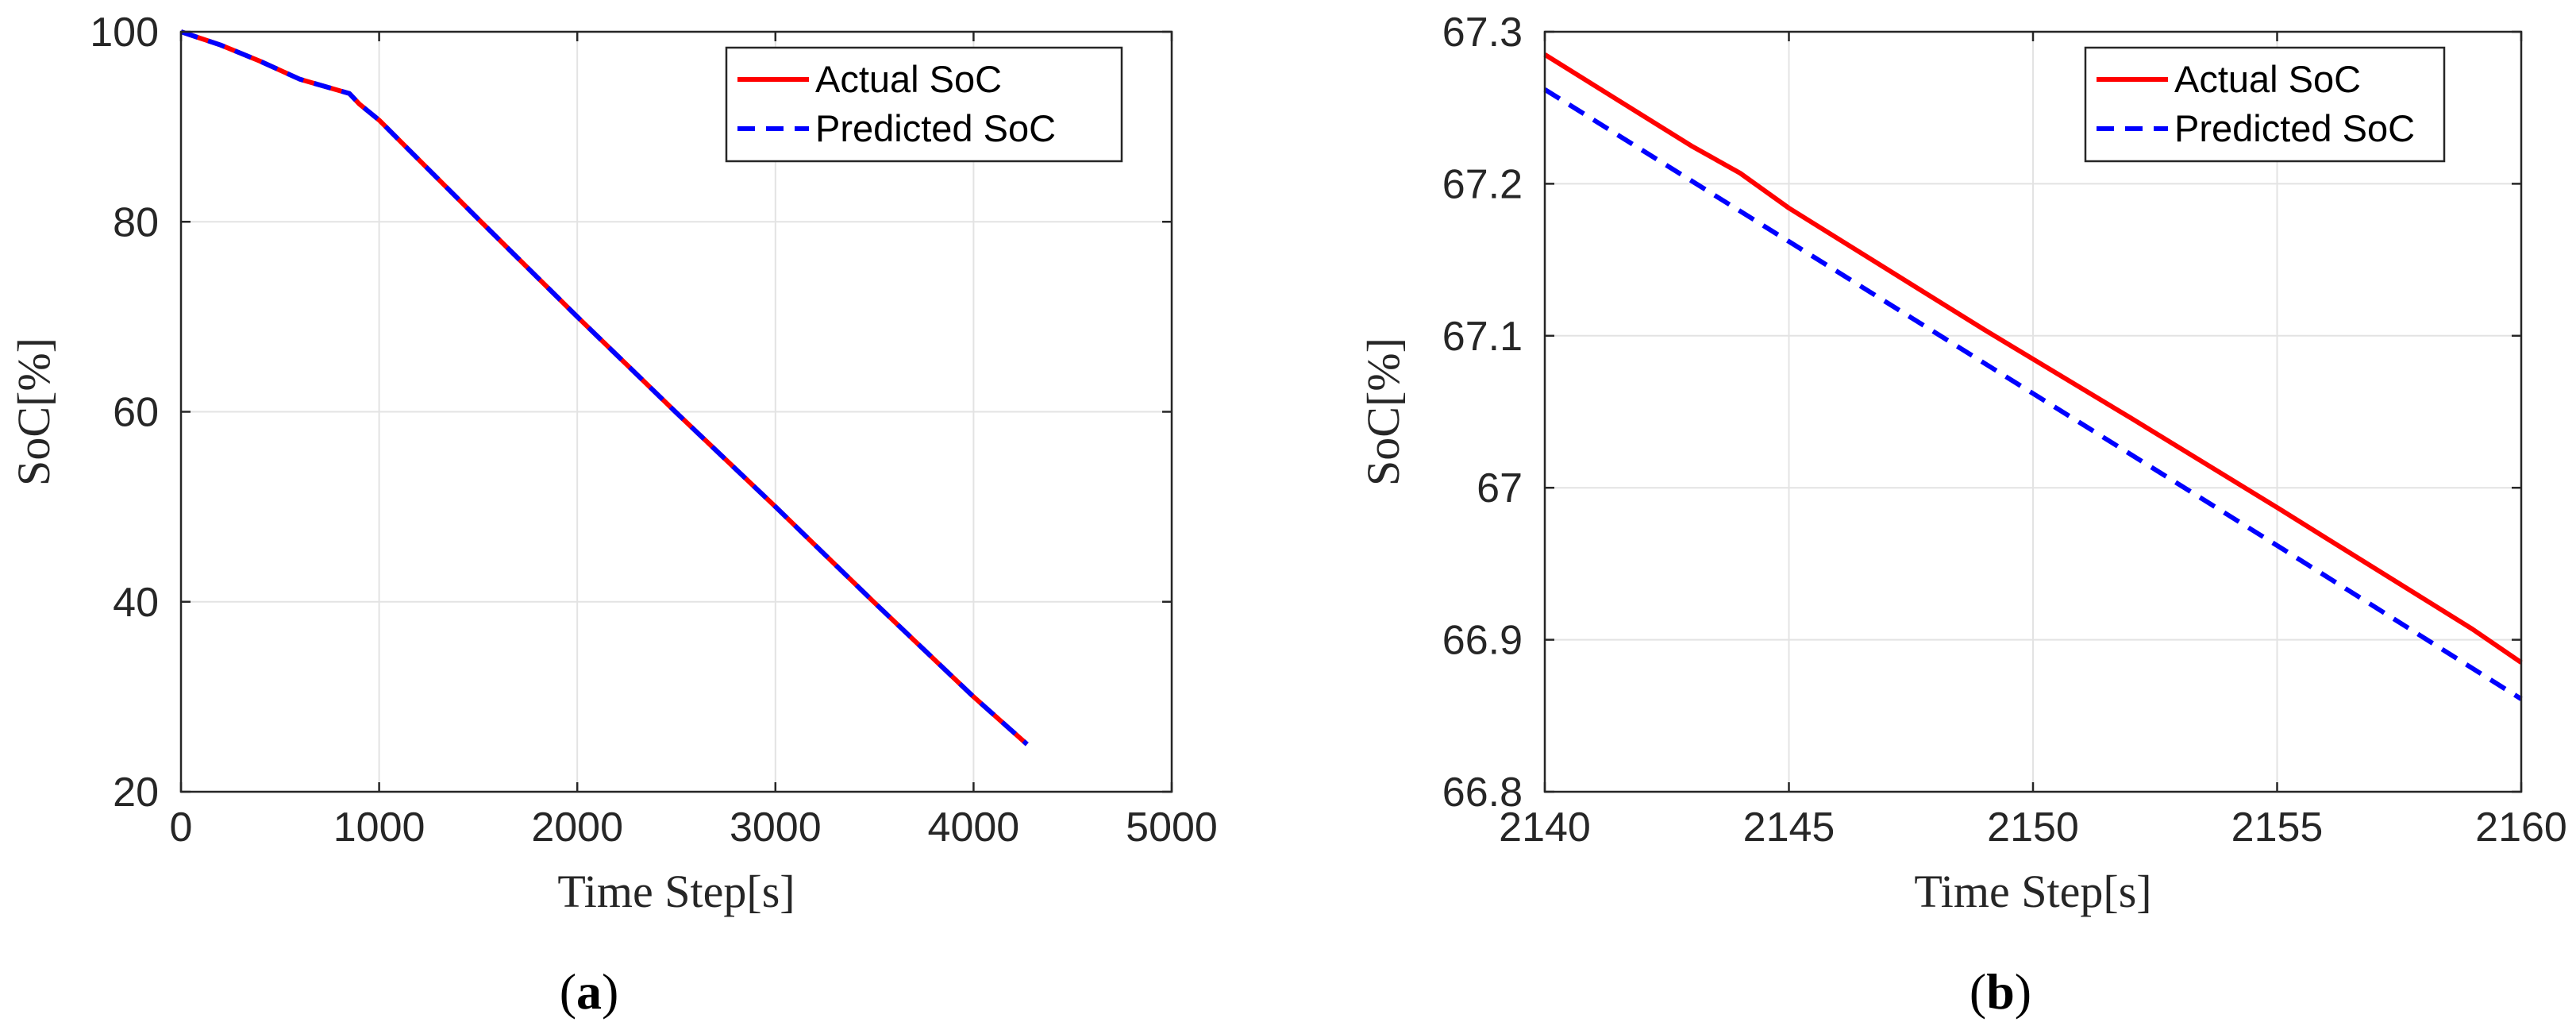 The width and height of the screenshot is (2576, 1030). I want to click on y-tick-label: 100, so click(124, 33).